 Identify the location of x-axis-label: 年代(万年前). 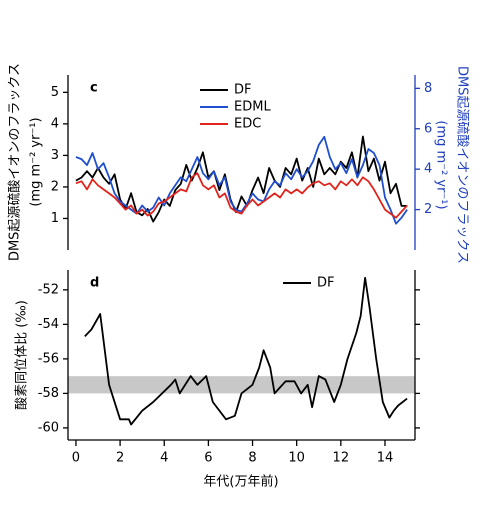
(240, 482).